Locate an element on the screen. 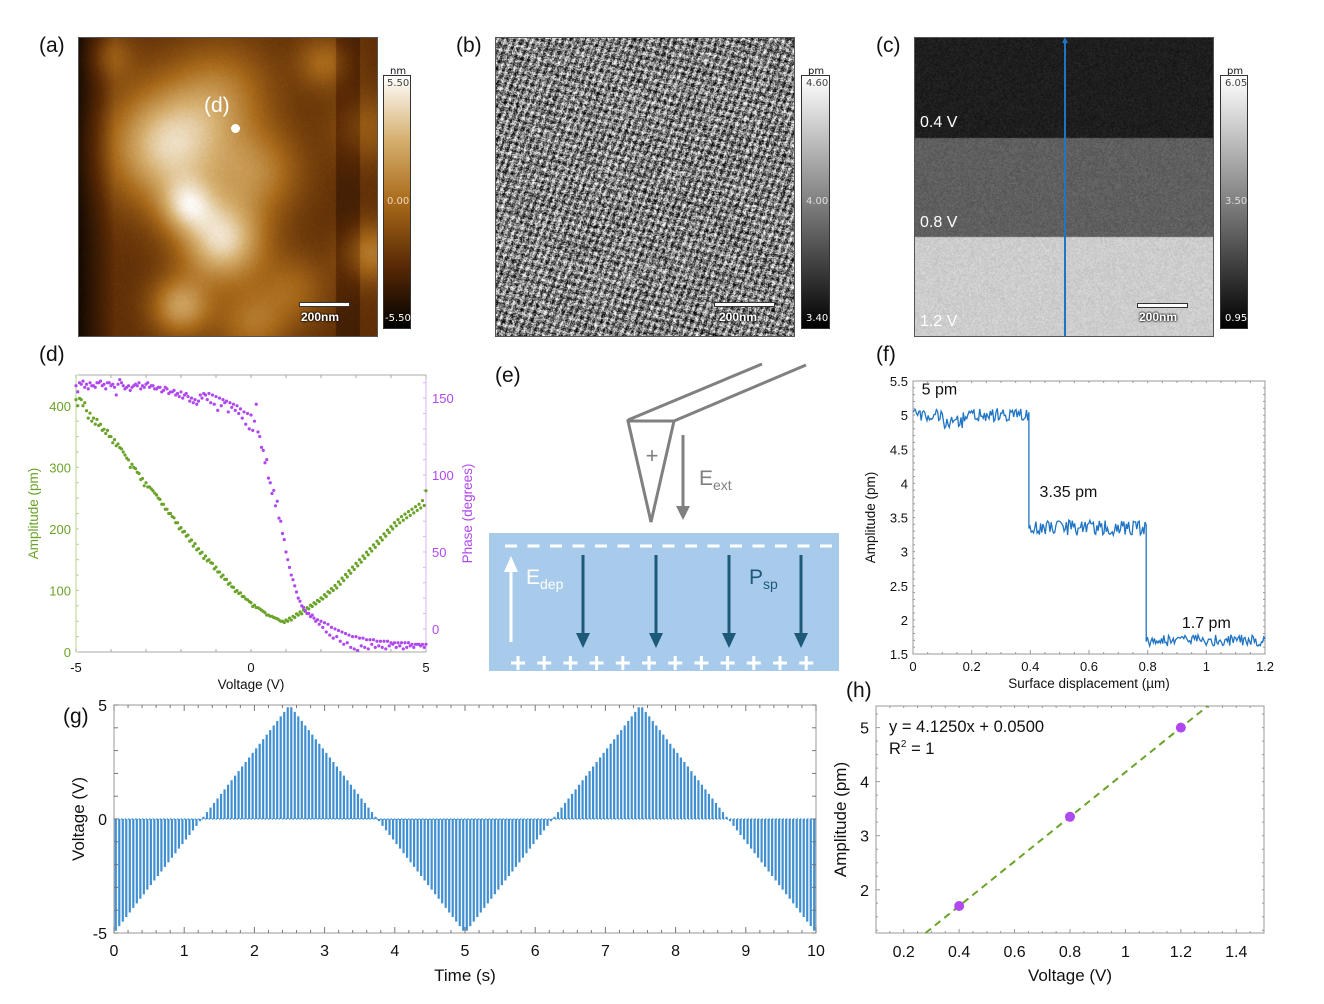 This screenshot has height=1004, width=1324. e-ext-arrow-icon is located at coordinates (683, 477).